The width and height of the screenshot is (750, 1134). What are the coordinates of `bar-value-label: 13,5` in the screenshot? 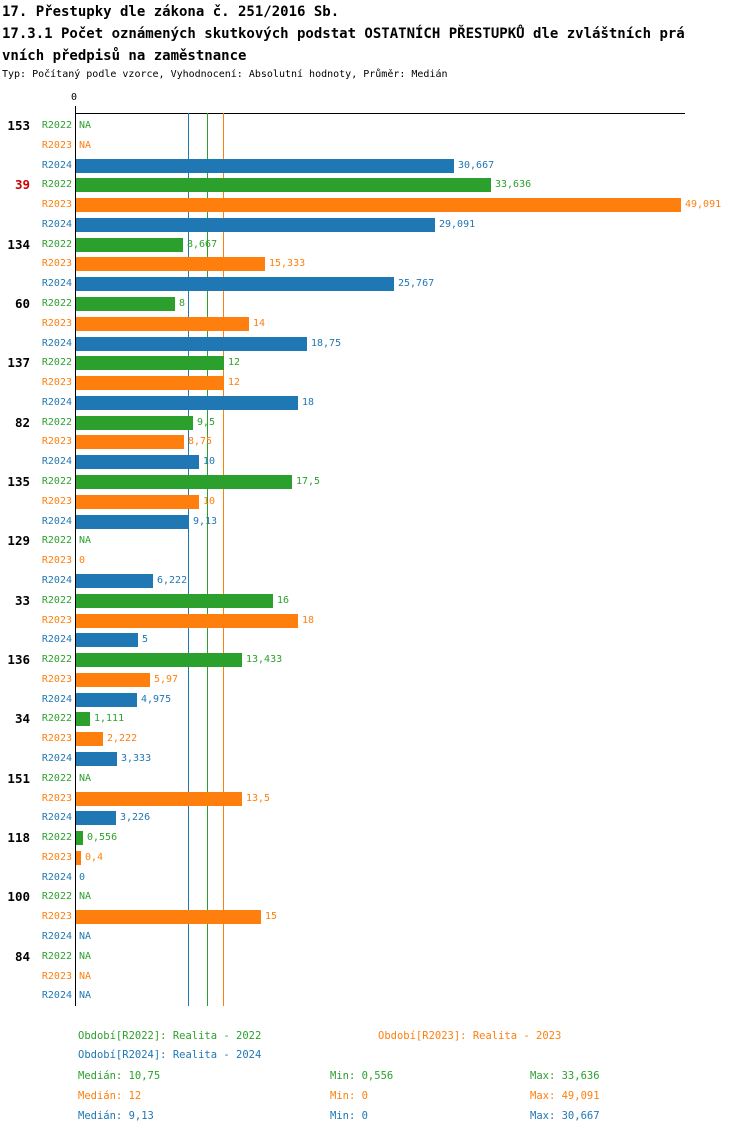 It's located at (258, 798).